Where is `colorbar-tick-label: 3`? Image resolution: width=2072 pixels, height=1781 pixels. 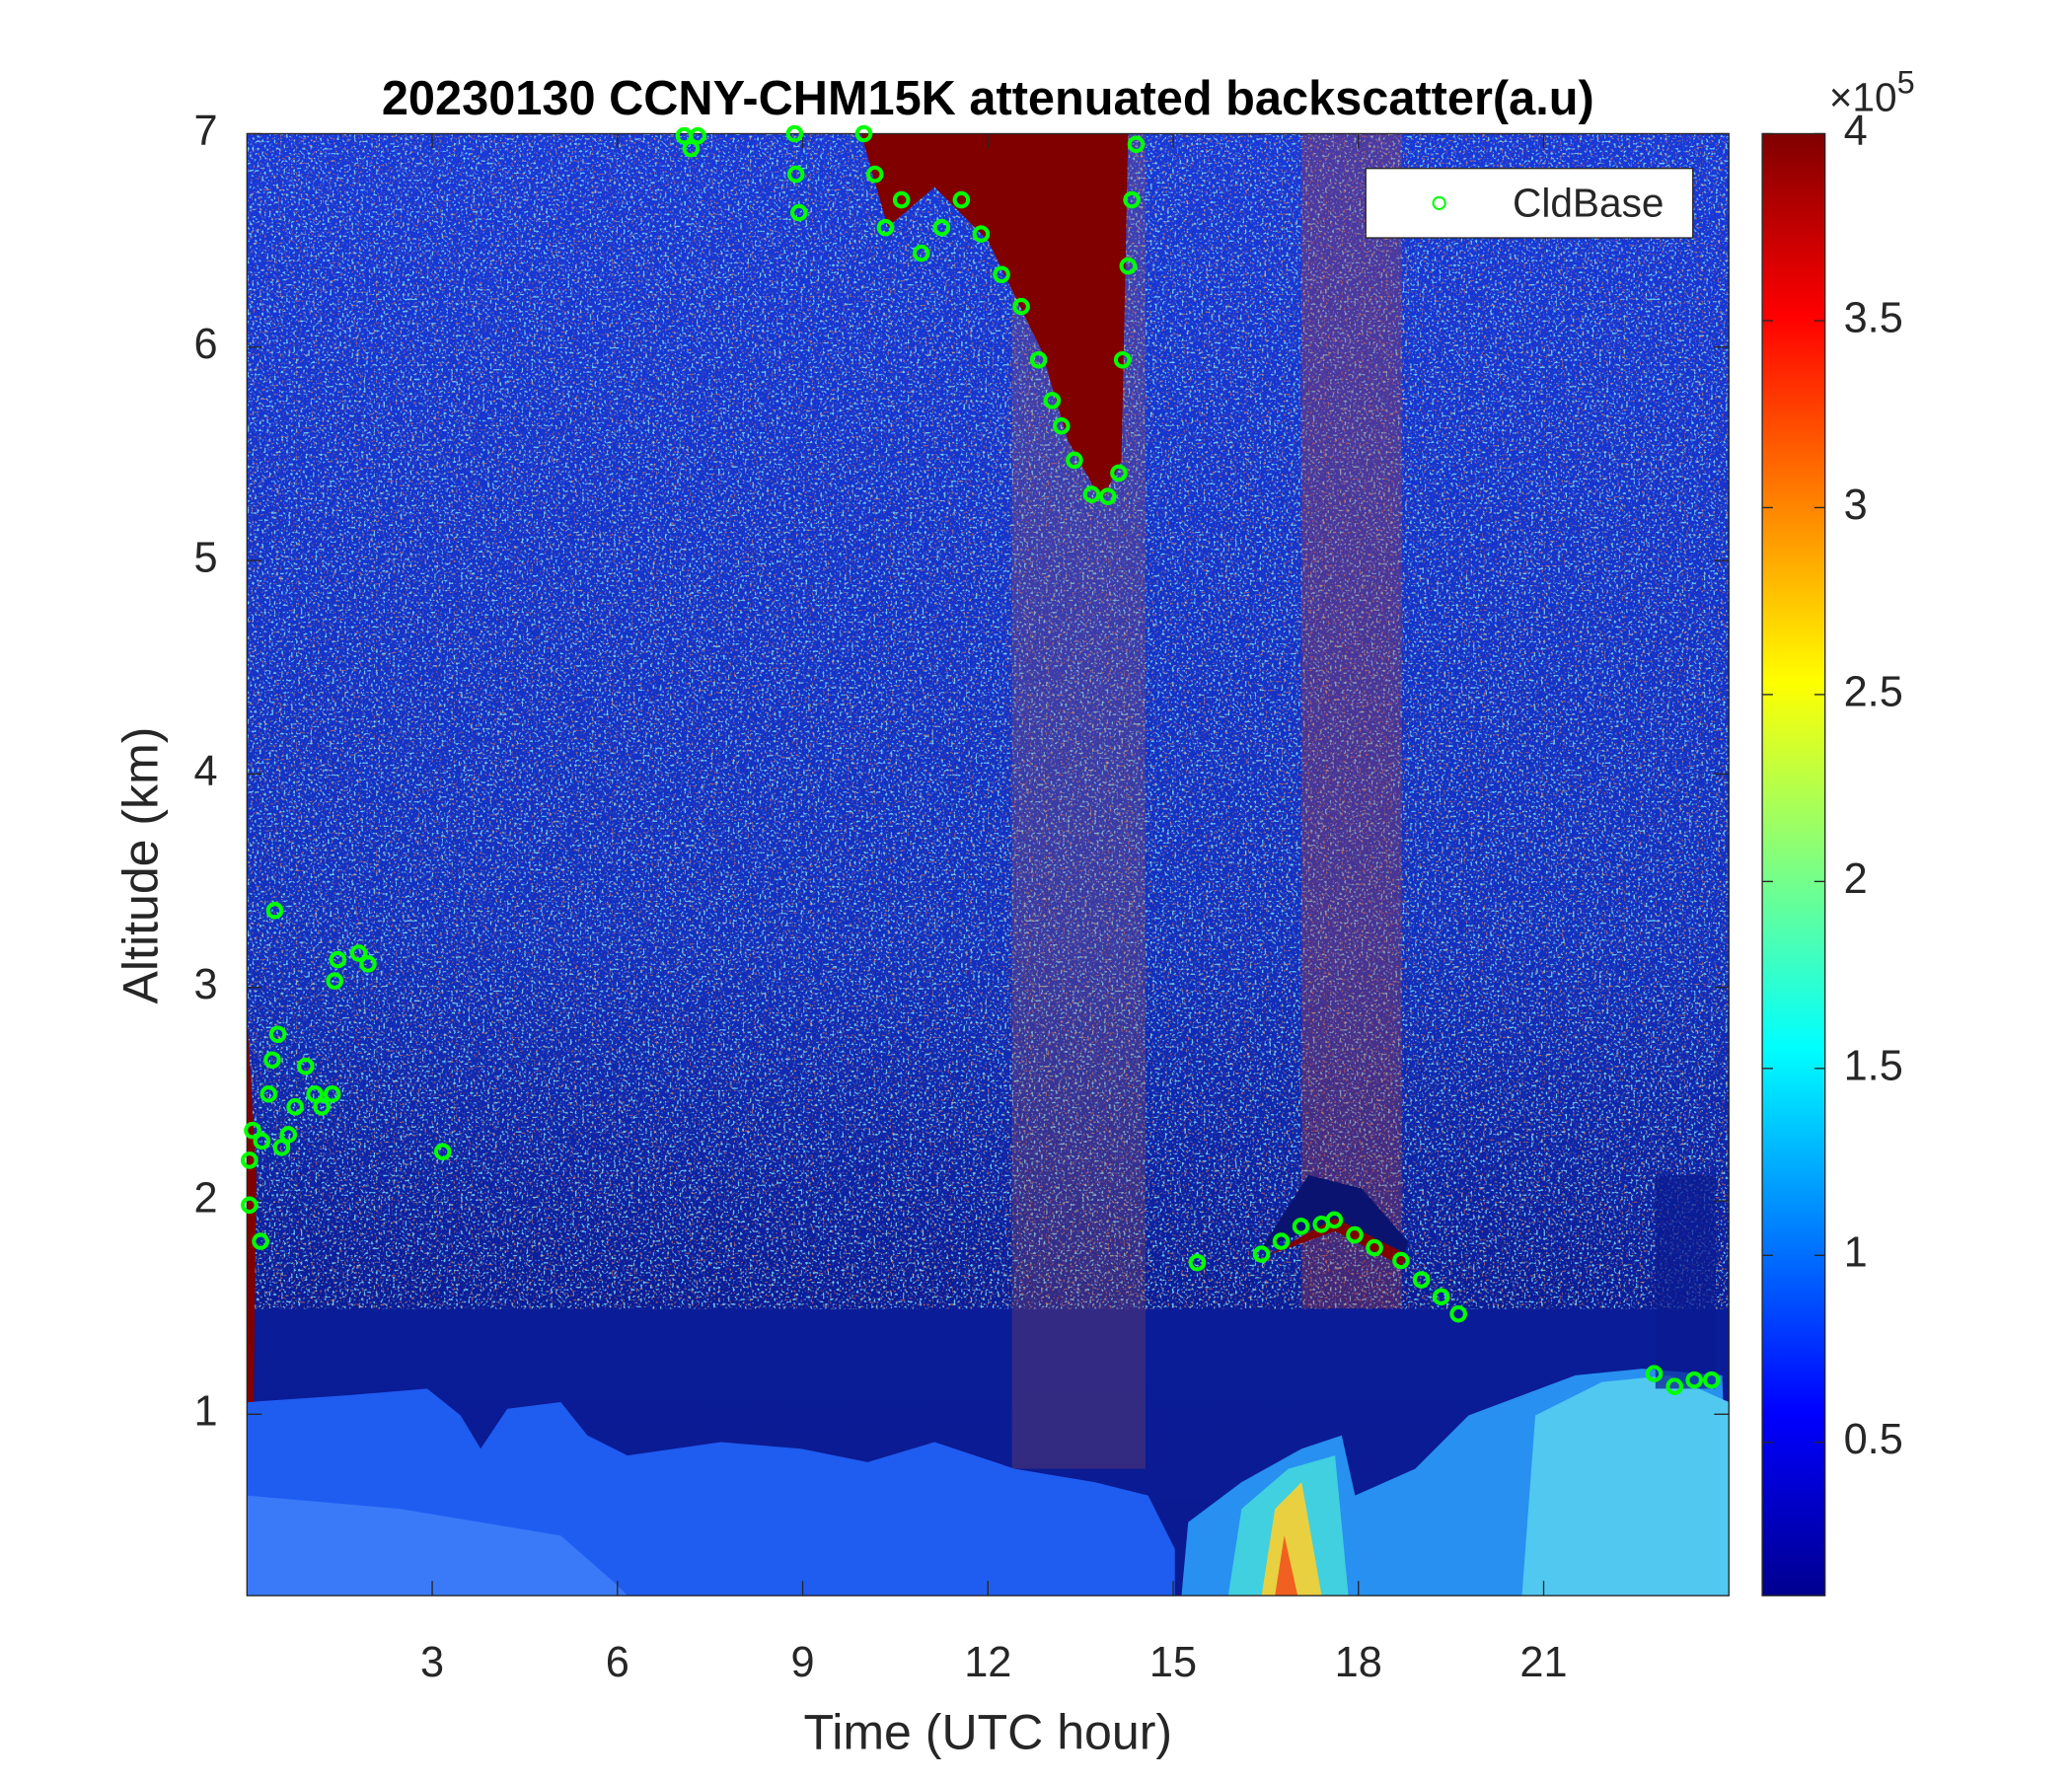
colorbar-tick-label: 3 is located at coordinates (1856, 506).